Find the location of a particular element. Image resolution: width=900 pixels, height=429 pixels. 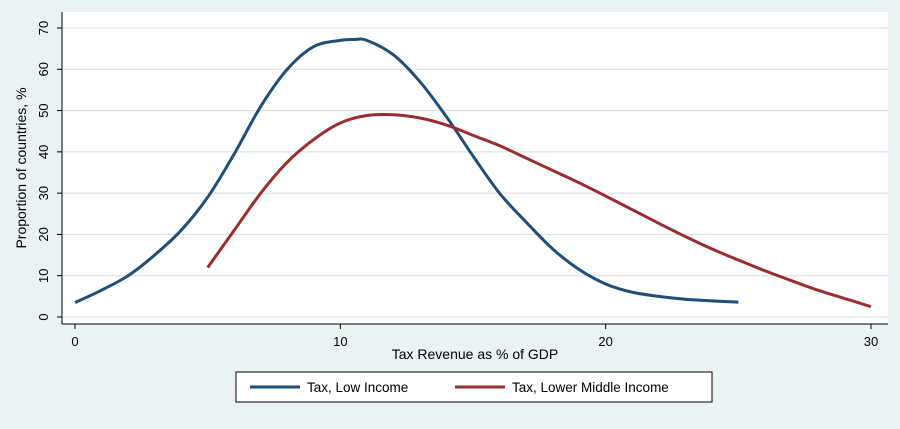

x-tick-label-0: 0 is located at coordinates (74, 341).